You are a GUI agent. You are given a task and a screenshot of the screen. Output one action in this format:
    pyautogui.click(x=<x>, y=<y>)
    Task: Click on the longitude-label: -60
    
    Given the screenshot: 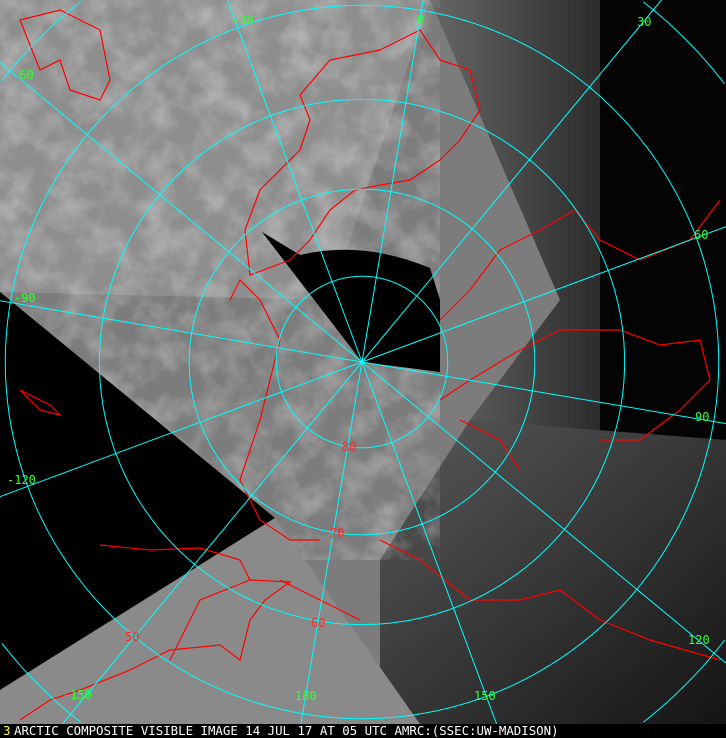 What is the action you would take?
    pyautogui.click(x=23, y=75)
    